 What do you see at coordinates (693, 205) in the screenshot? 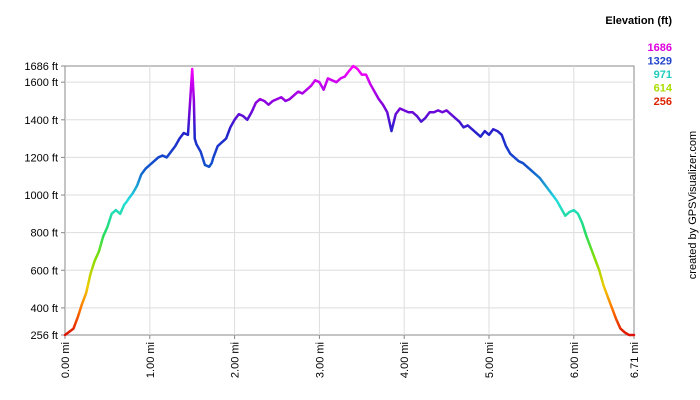
I see `credit-text: created by GPSVisualizer.com` at bounding box center [693, 205].